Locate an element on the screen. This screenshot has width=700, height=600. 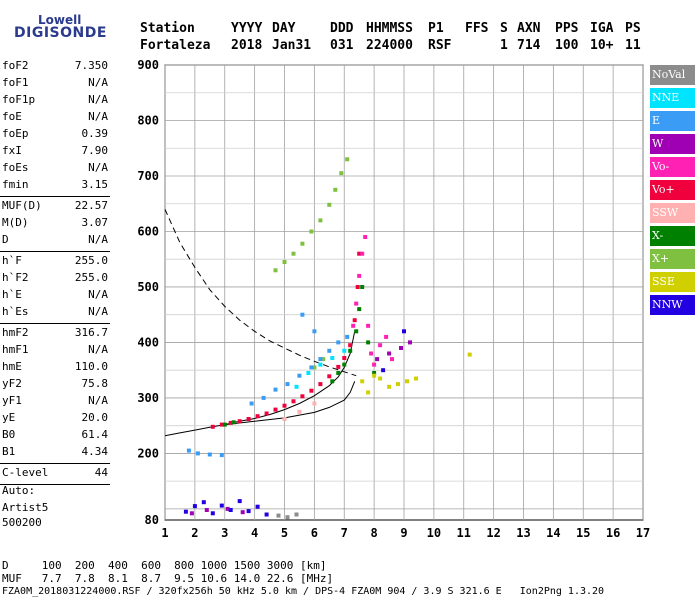
y-tick-label: 300 is located at coordinates (148, 398).